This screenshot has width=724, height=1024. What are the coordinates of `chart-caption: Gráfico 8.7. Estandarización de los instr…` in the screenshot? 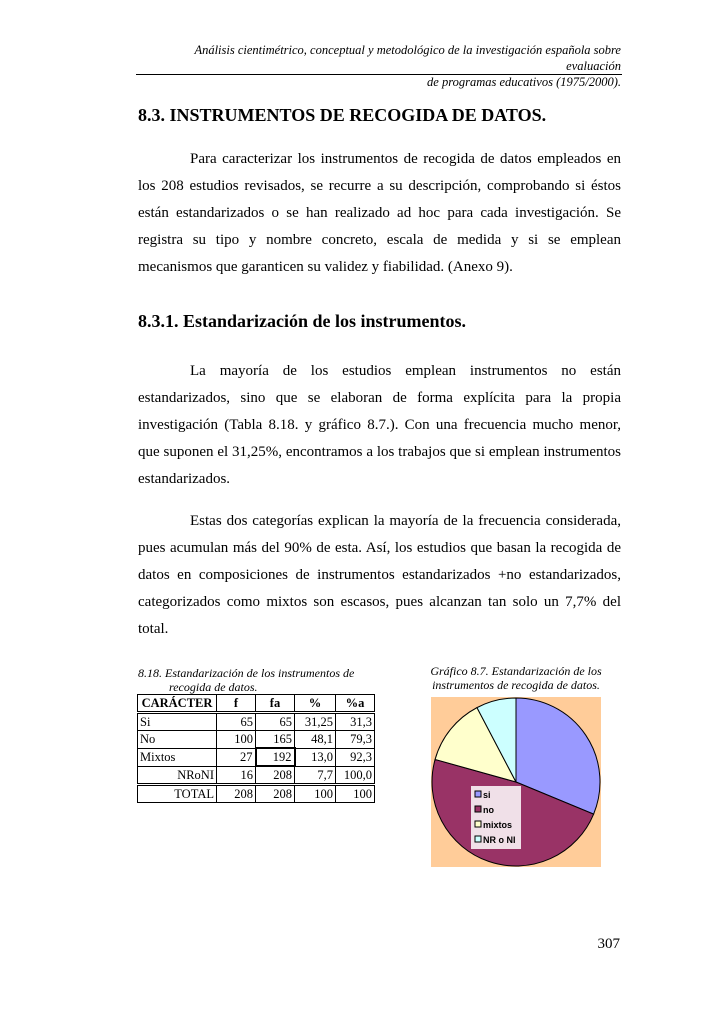 It's located at (516, 678).